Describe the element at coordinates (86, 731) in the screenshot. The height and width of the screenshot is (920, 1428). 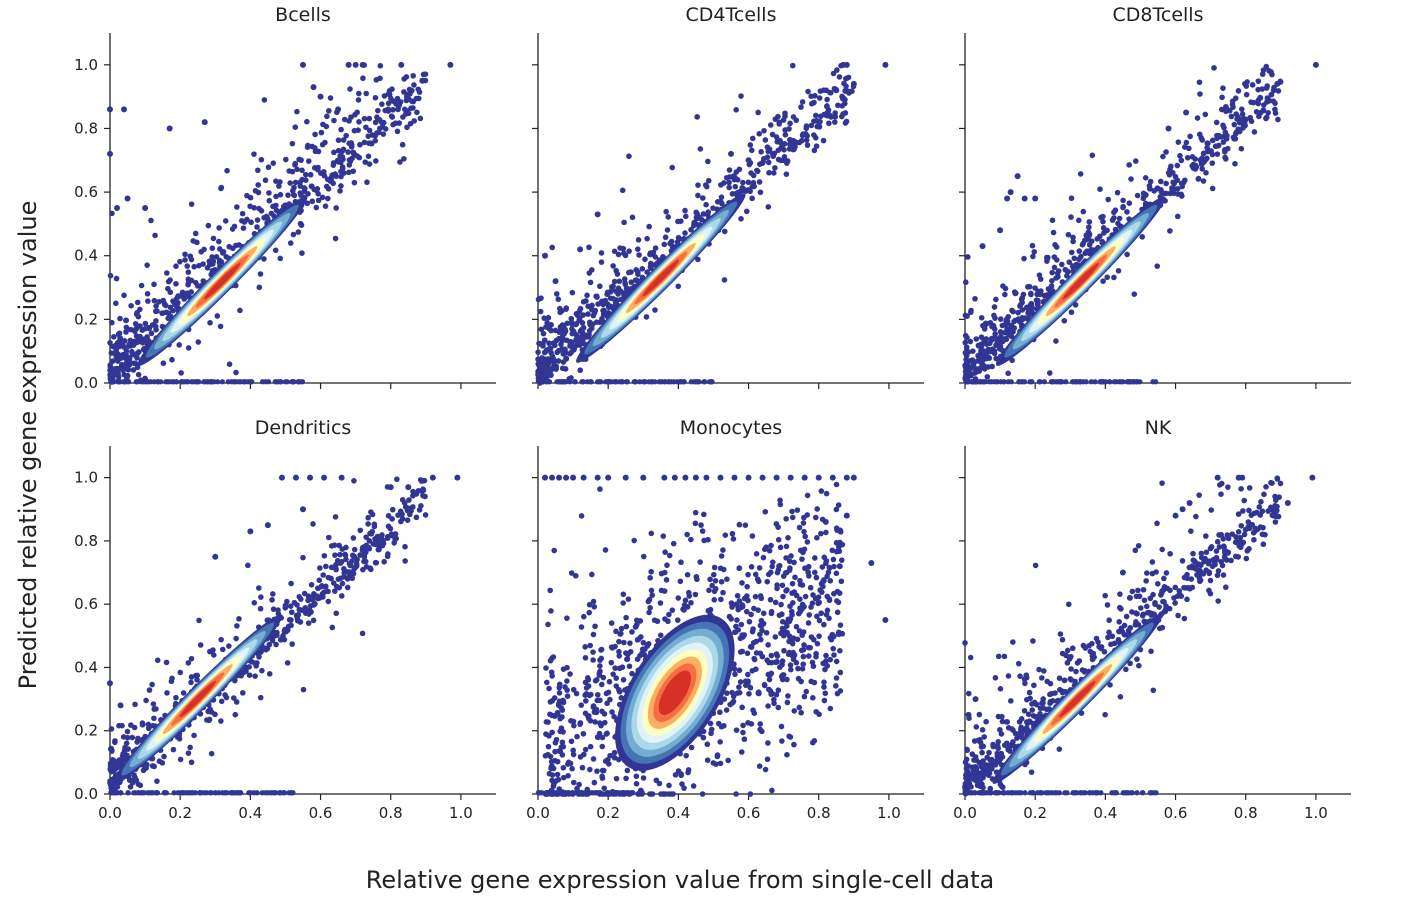
I see `y-tick-label: 0.2` at that location.